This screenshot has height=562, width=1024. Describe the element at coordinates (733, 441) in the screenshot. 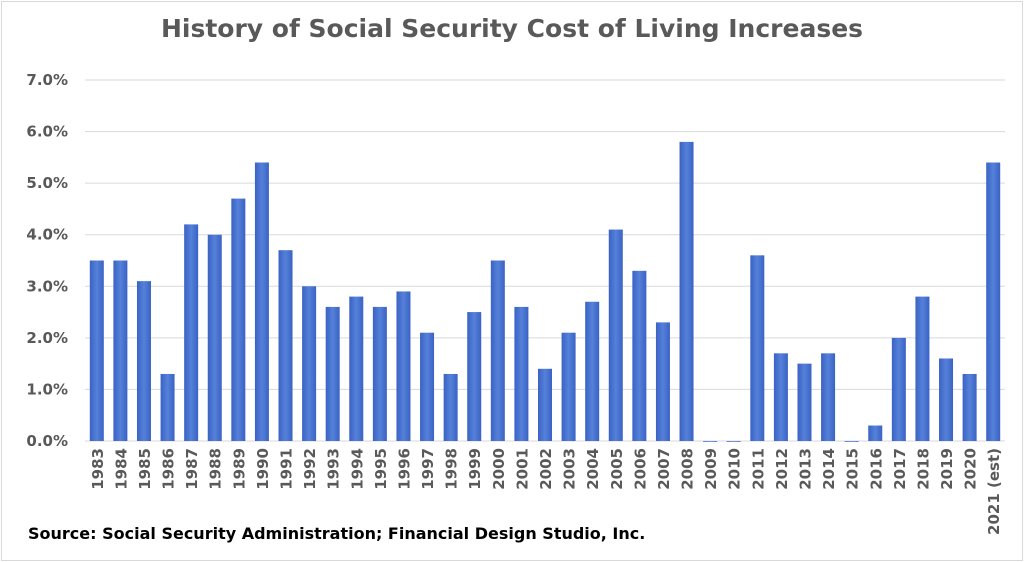

I see `bar-2010` at that location.